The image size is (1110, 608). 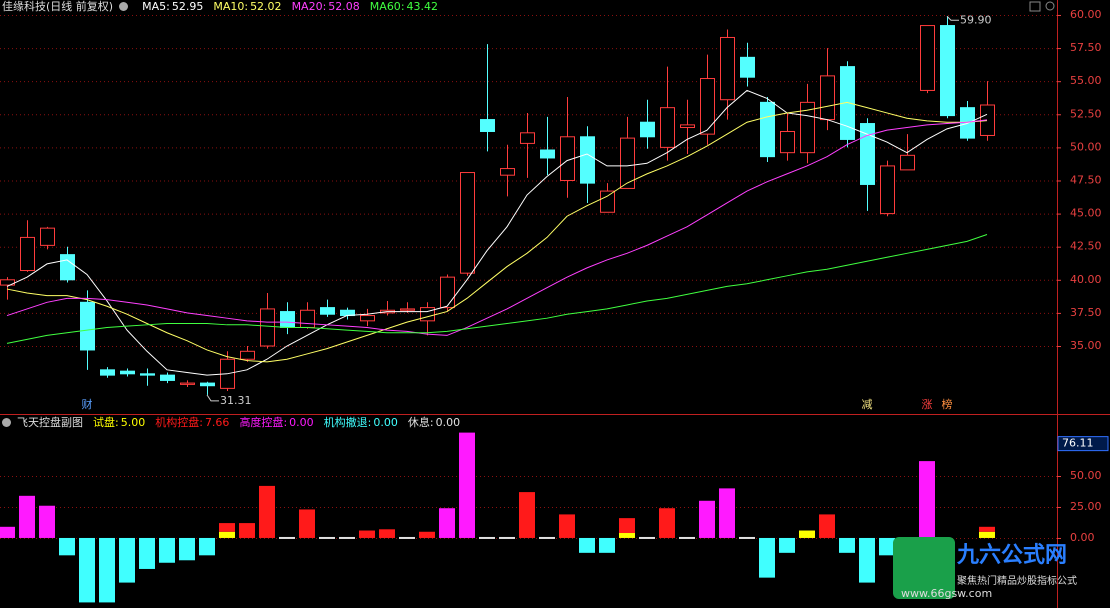 What do you see at coordinates (976, 19) in the screenshot?
I see `annotation-label: 59.90` at bounding box center [976, 19].